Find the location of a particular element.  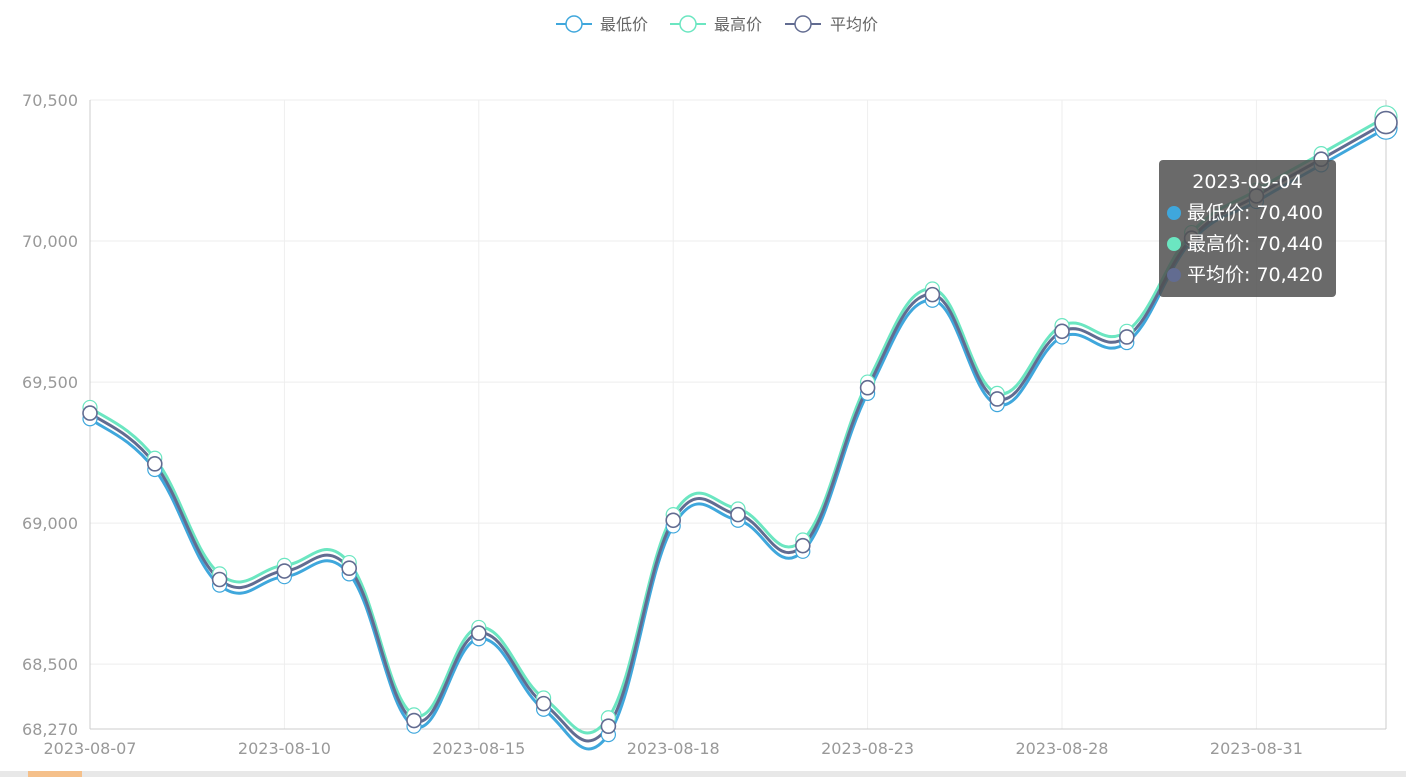

legend-label: 最低价 is located at coordinates (624, 24).